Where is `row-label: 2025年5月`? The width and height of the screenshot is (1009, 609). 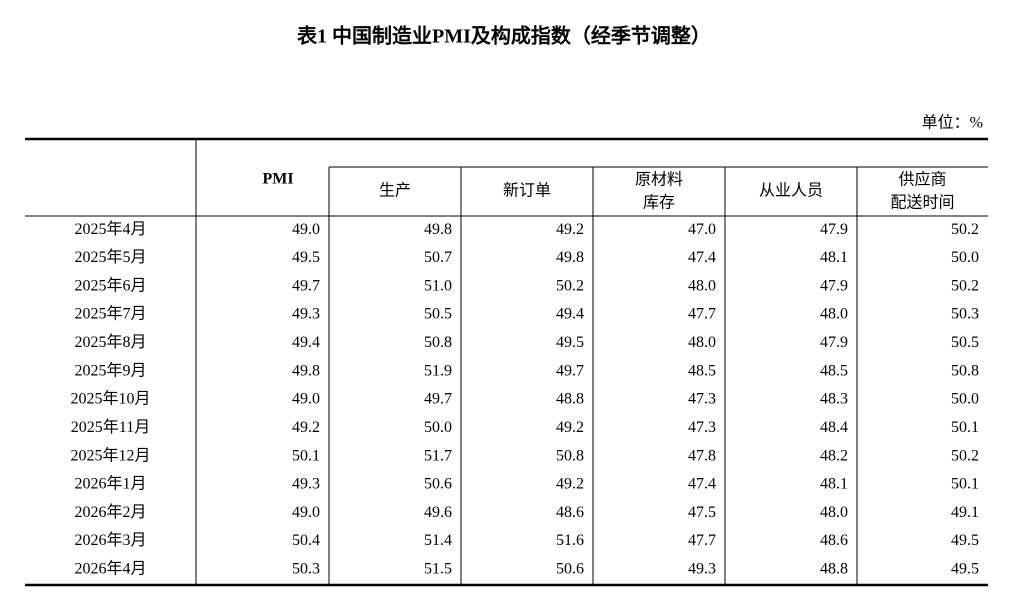
row-label: 2025年5月 is located at coordinates (110, 257).